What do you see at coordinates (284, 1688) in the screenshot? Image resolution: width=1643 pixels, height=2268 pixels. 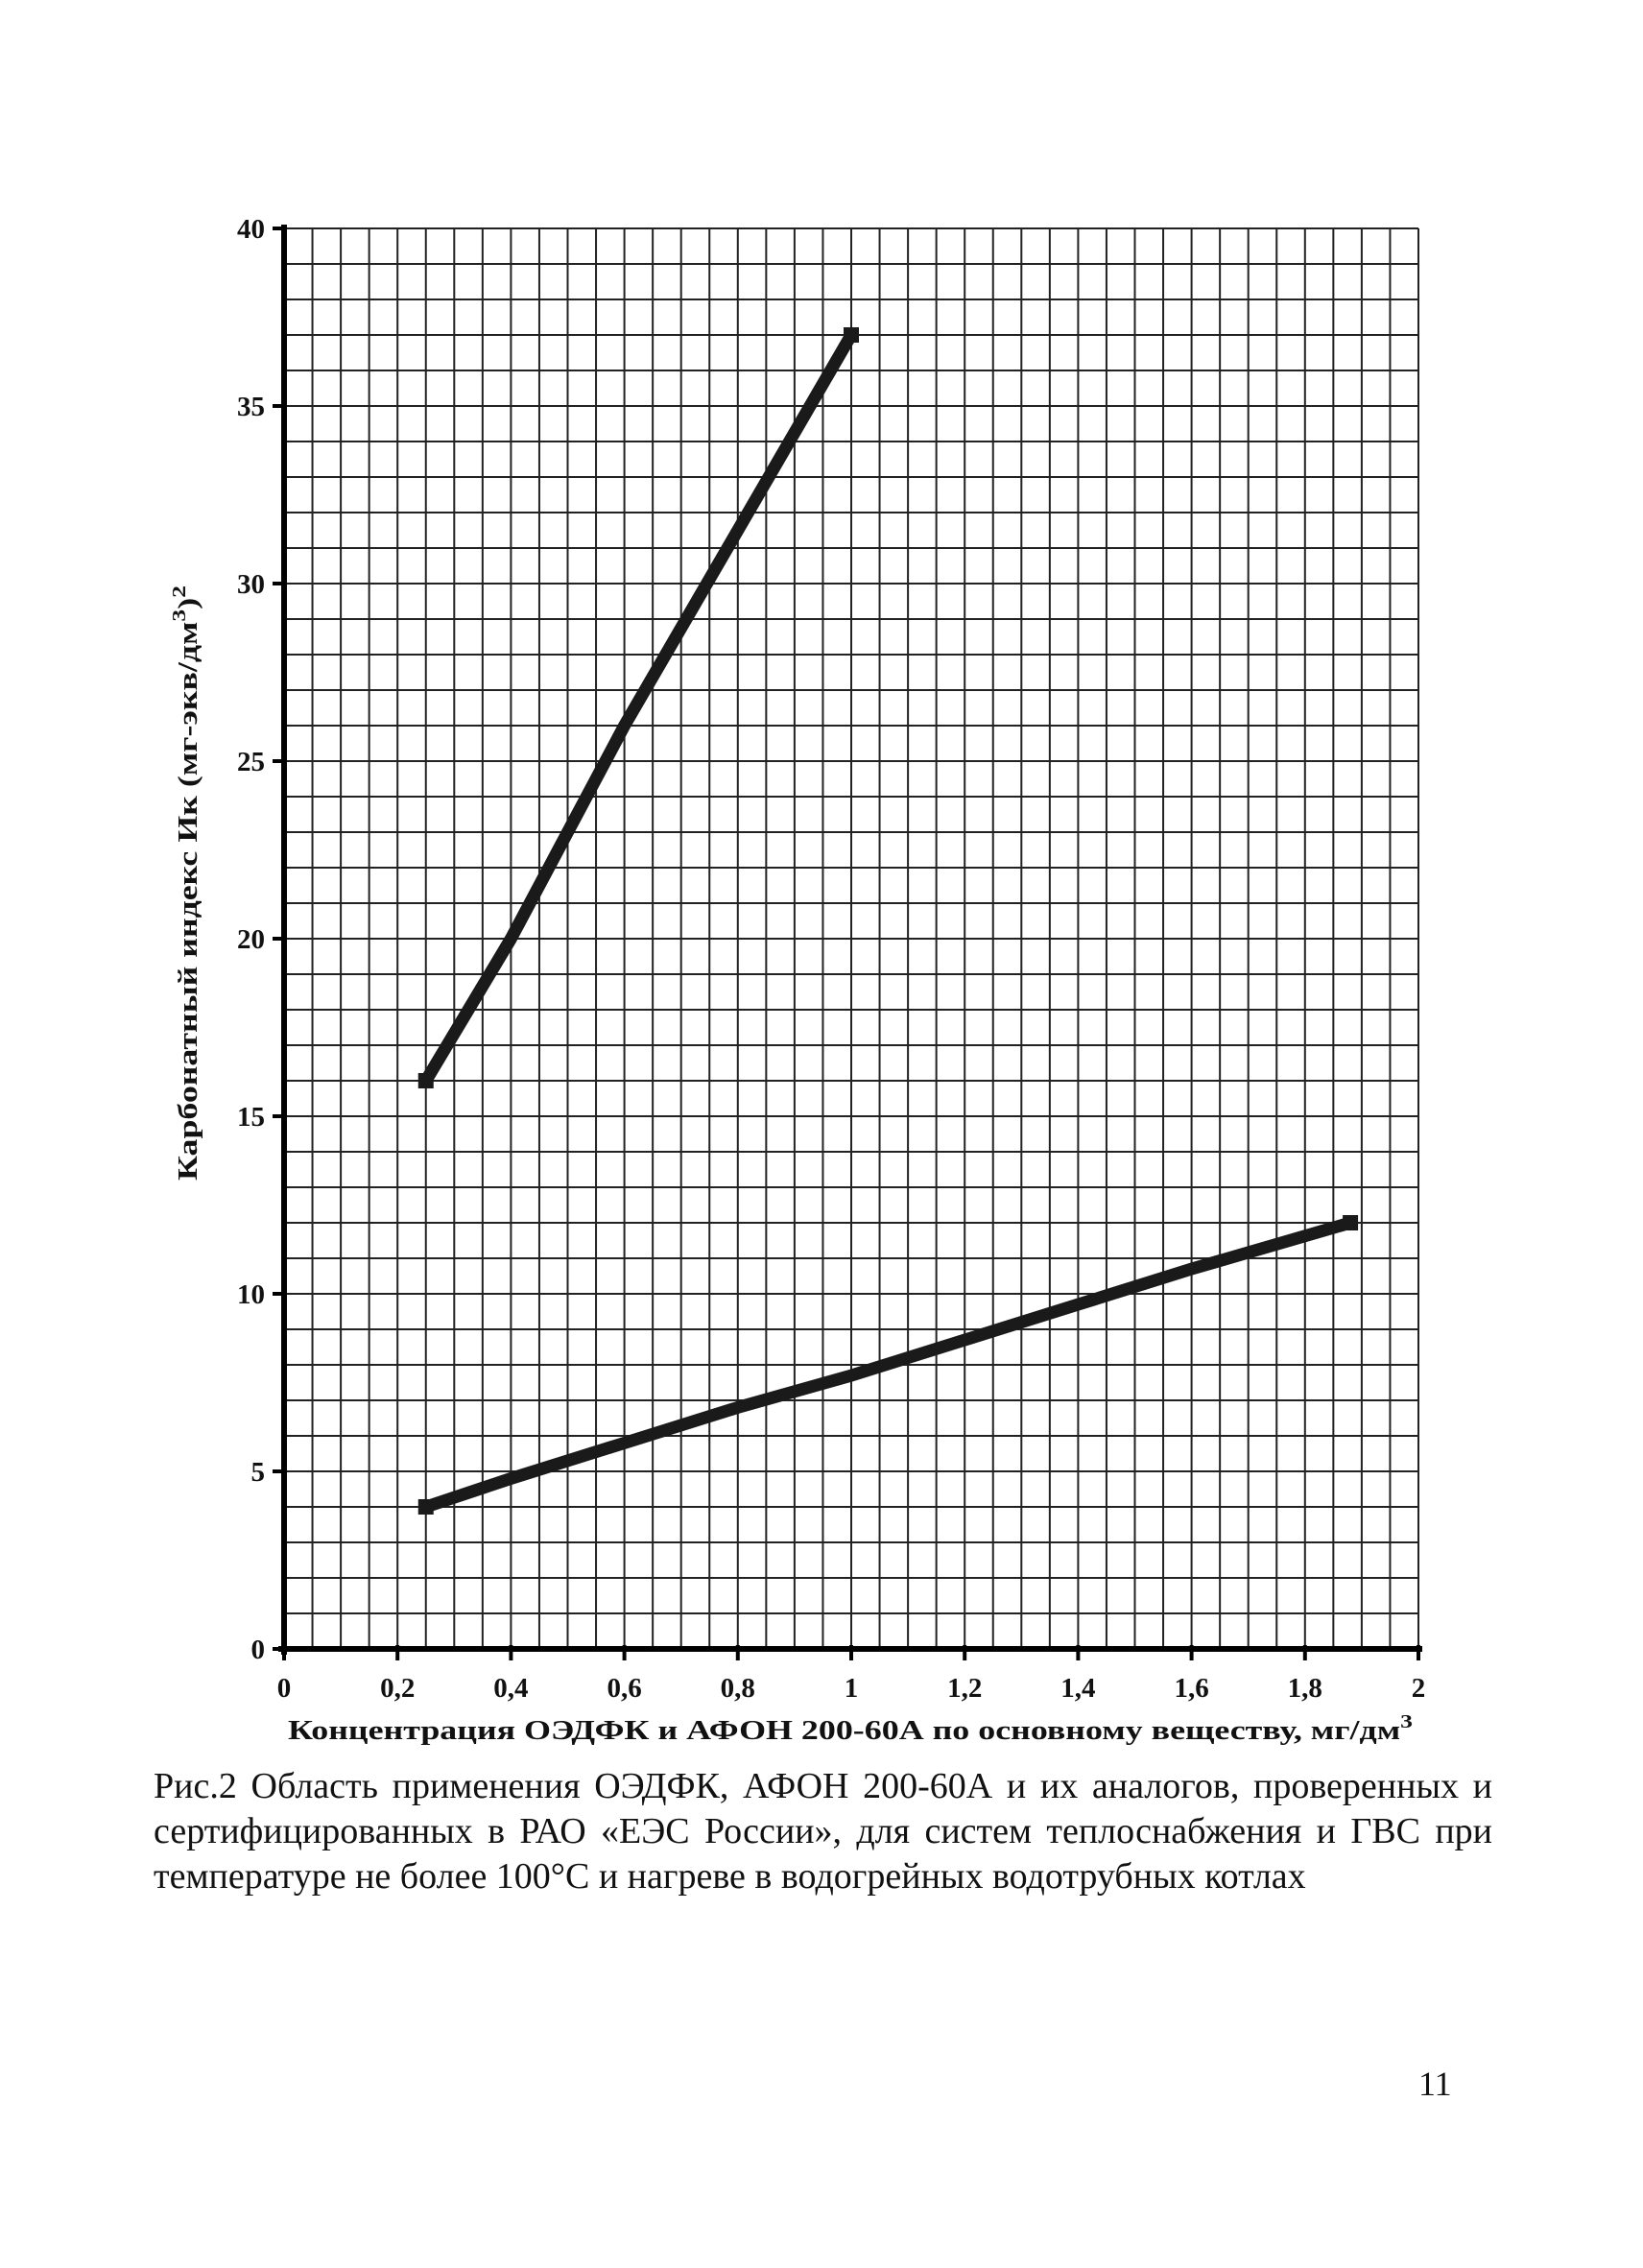 I see `x-tick-label: 0` at bounding box center [284, 1688].